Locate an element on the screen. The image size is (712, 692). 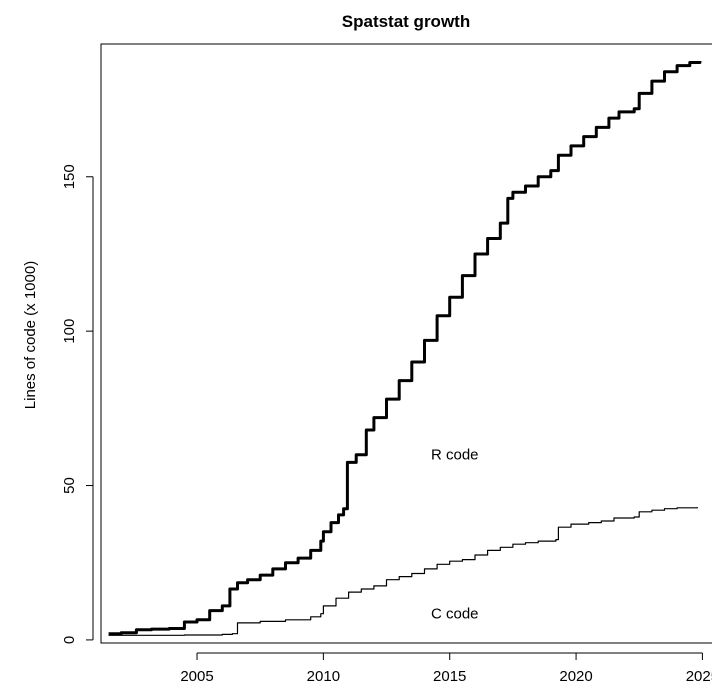
annotation-label: C code is located at coordinates (455, 614).